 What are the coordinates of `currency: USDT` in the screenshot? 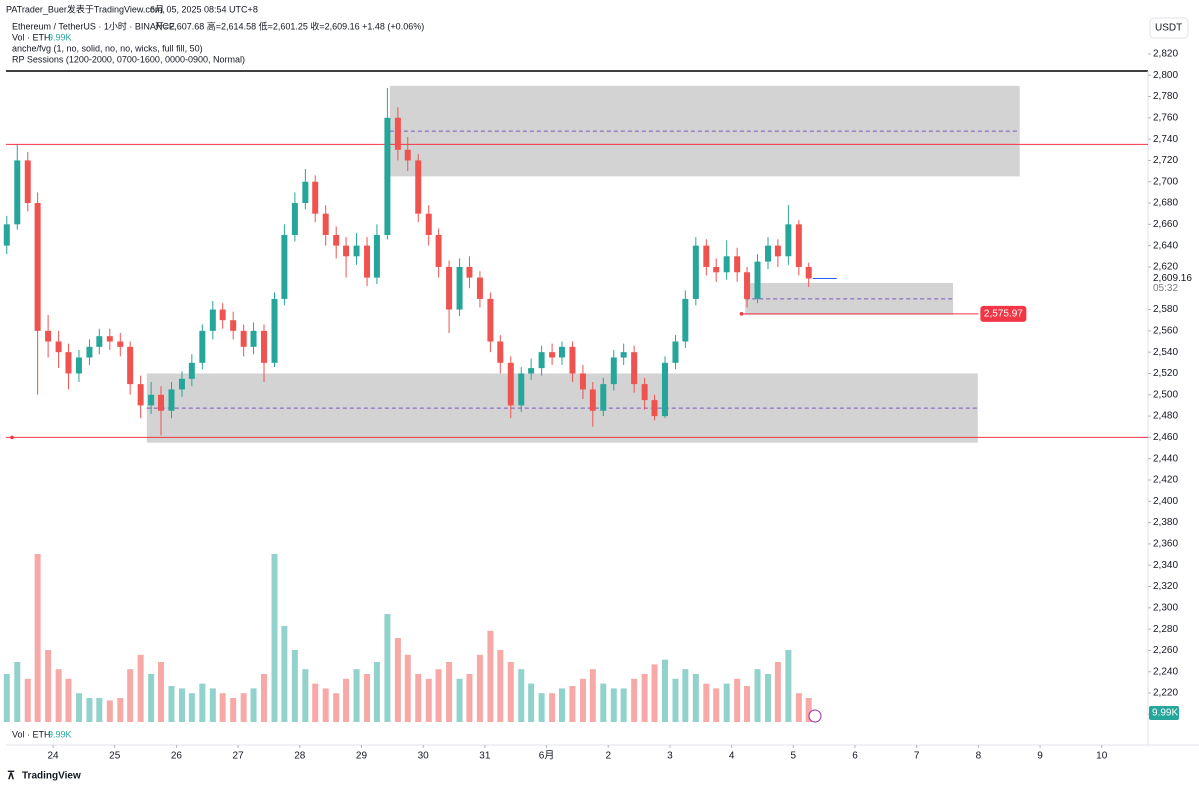 It's located at (1168, 28).